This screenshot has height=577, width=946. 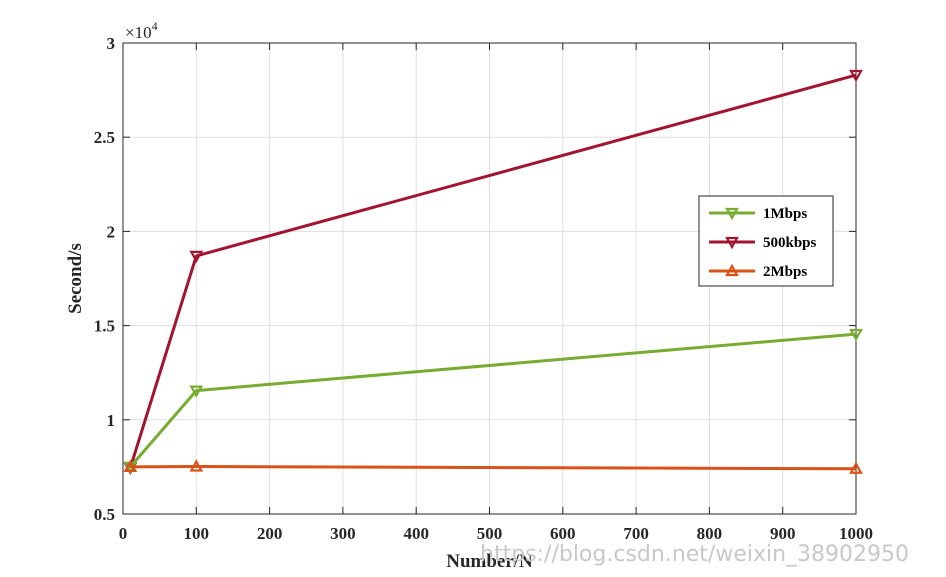 I want to click on legend-label: 2Mbps, so click(x=785, y=272).